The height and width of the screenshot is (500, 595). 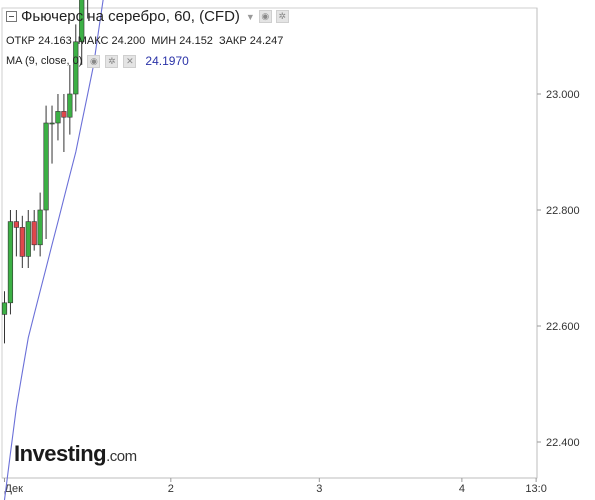 I want to click on indicator-value: 24.1970, so click(x=167, y=61).